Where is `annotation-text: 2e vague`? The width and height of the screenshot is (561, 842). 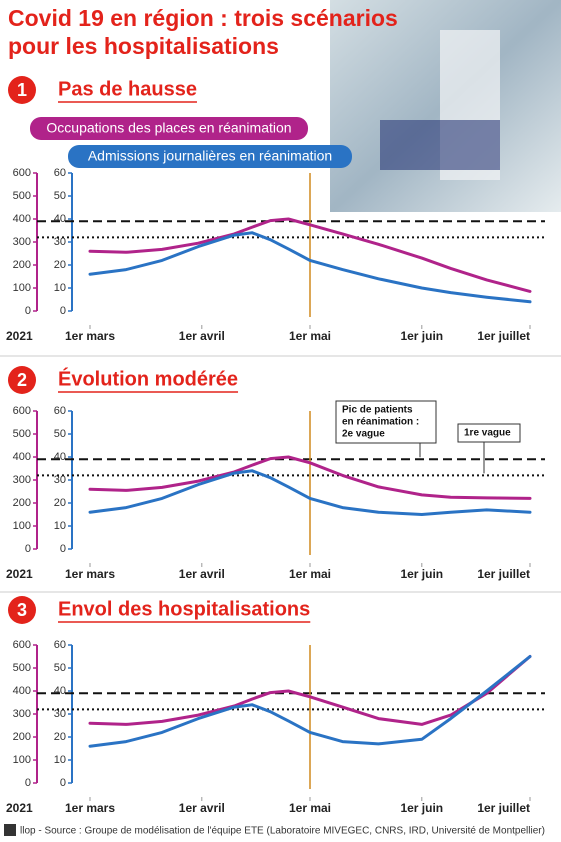 annotation-text: 2e vague is located at coordinates (363, 434).